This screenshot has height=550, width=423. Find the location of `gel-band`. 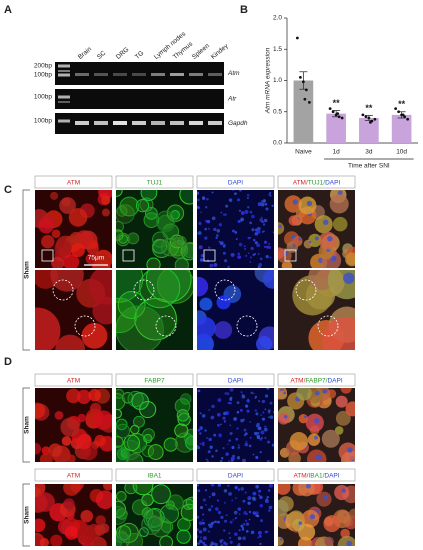

gel-band is located at coordinates (101, 74).